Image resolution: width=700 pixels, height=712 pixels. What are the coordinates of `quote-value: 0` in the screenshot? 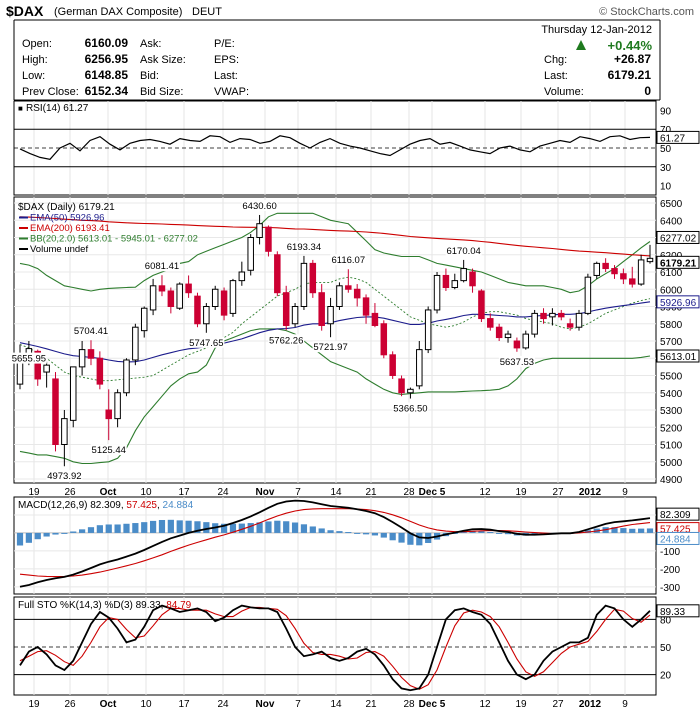 It's located at (647, 91).